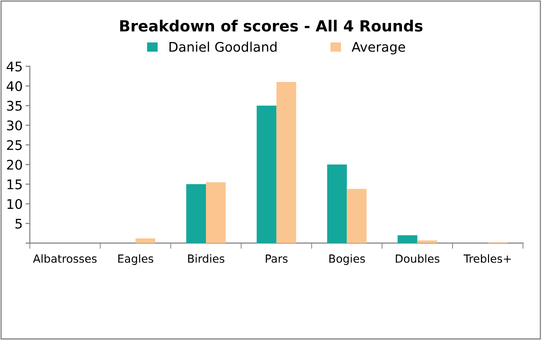  Describe the element at coordinates (65, 258) in the screenshot. I see `x-tick-label: Albatrosses` at that location.